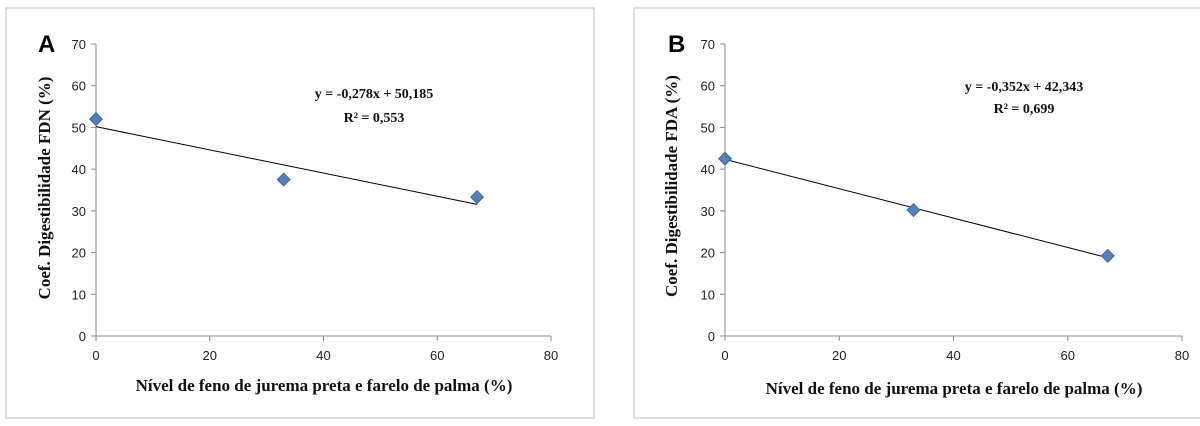 The image size is (1200, 426). I want to click on chart-a-ytick-label: 30, so click(79, 211).